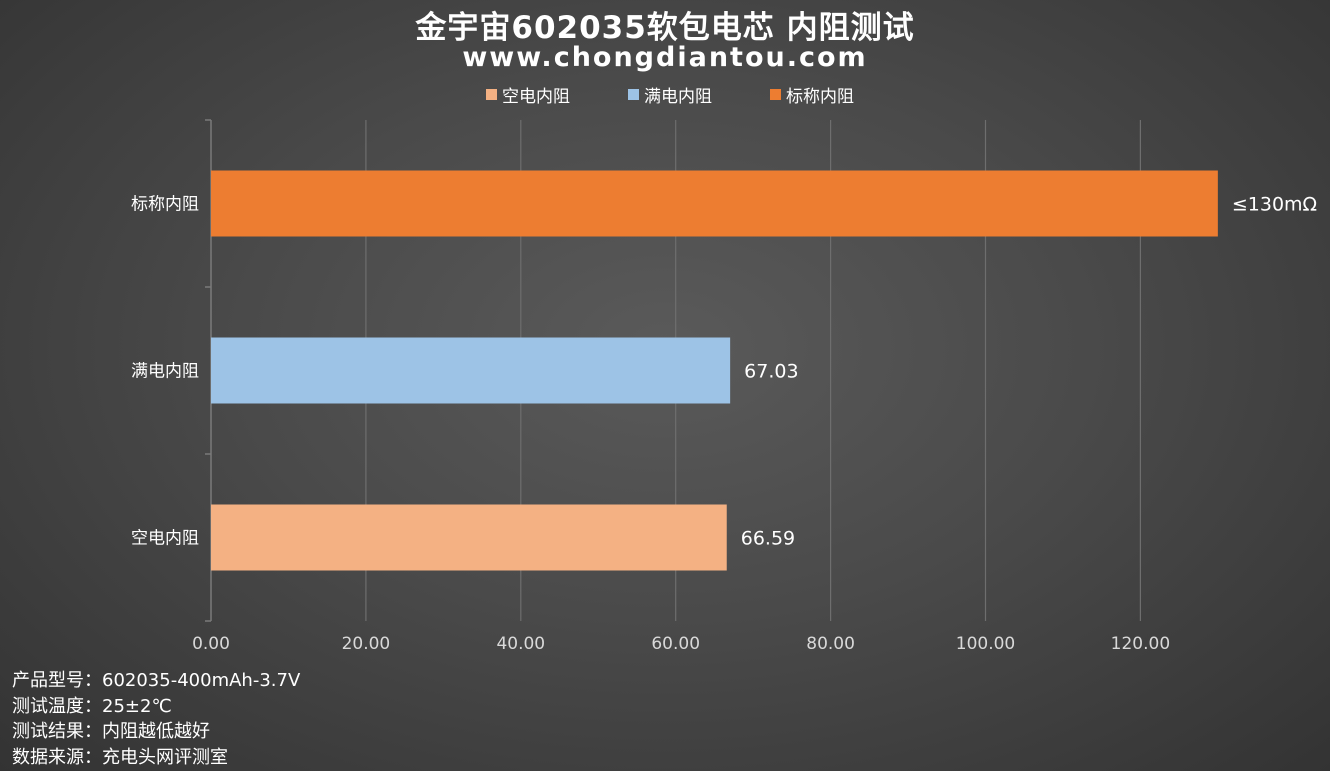 The height and width of the screenshot is (771, 1330). Describe the element at coordinates (633, 94) in the screenshot. I see `legend-swatch-full` at that location.